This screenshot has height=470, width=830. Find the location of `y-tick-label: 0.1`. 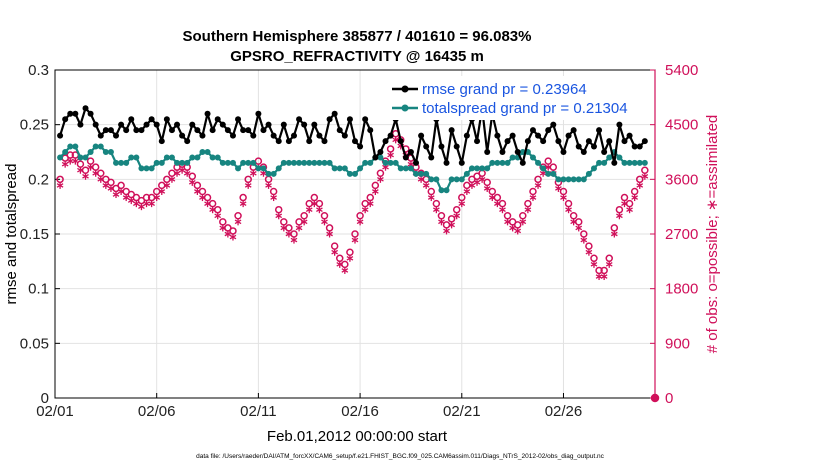

y-tick-label: 0.1 is located at coordinates (38, 289).